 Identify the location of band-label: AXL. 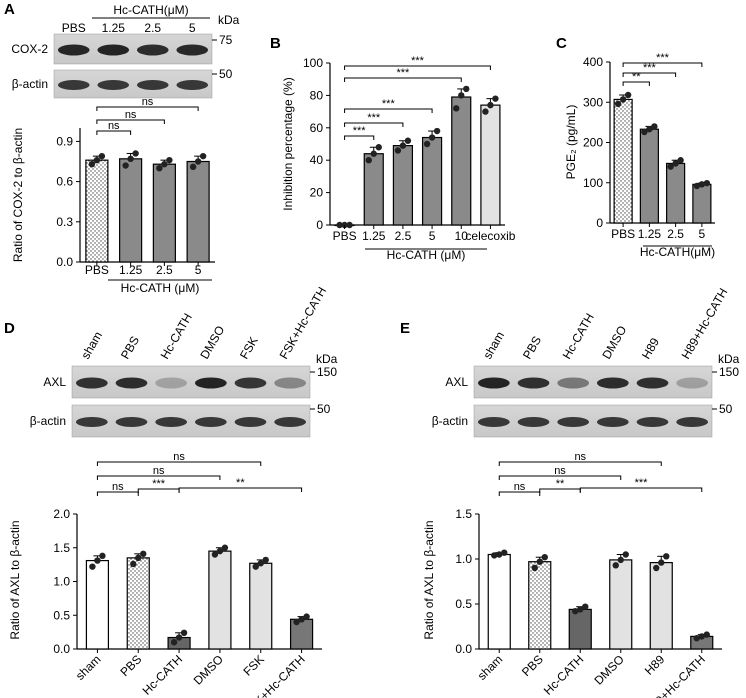
(456, 382).